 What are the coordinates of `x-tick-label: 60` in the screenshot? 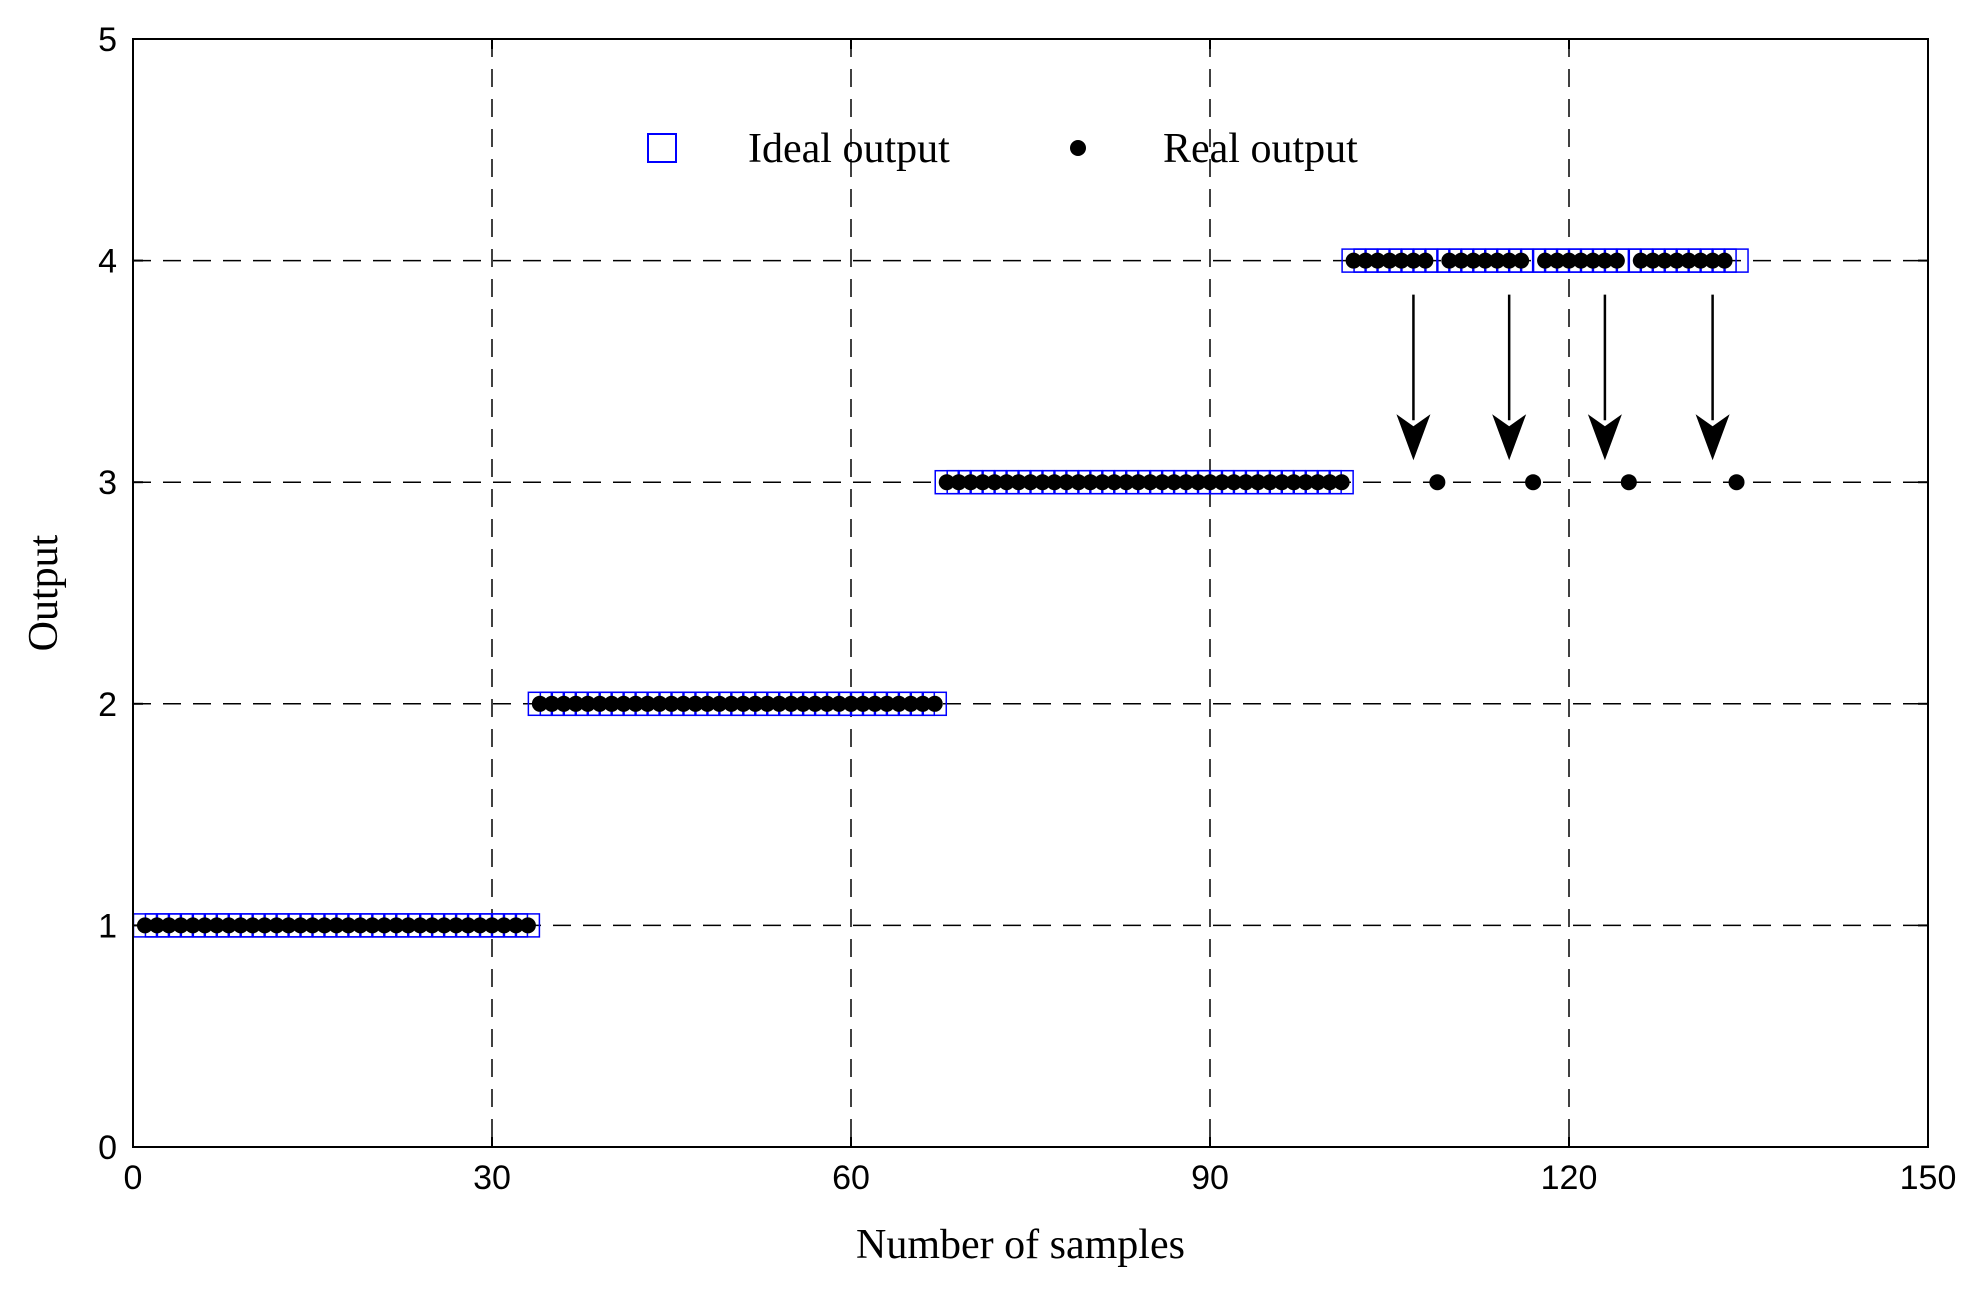 It's located at (851, 1178).